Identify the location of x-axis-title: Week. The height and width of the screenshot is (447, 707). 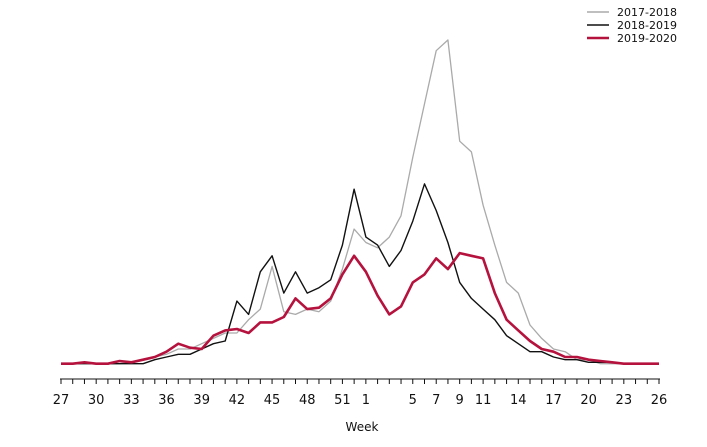
(362, 427).